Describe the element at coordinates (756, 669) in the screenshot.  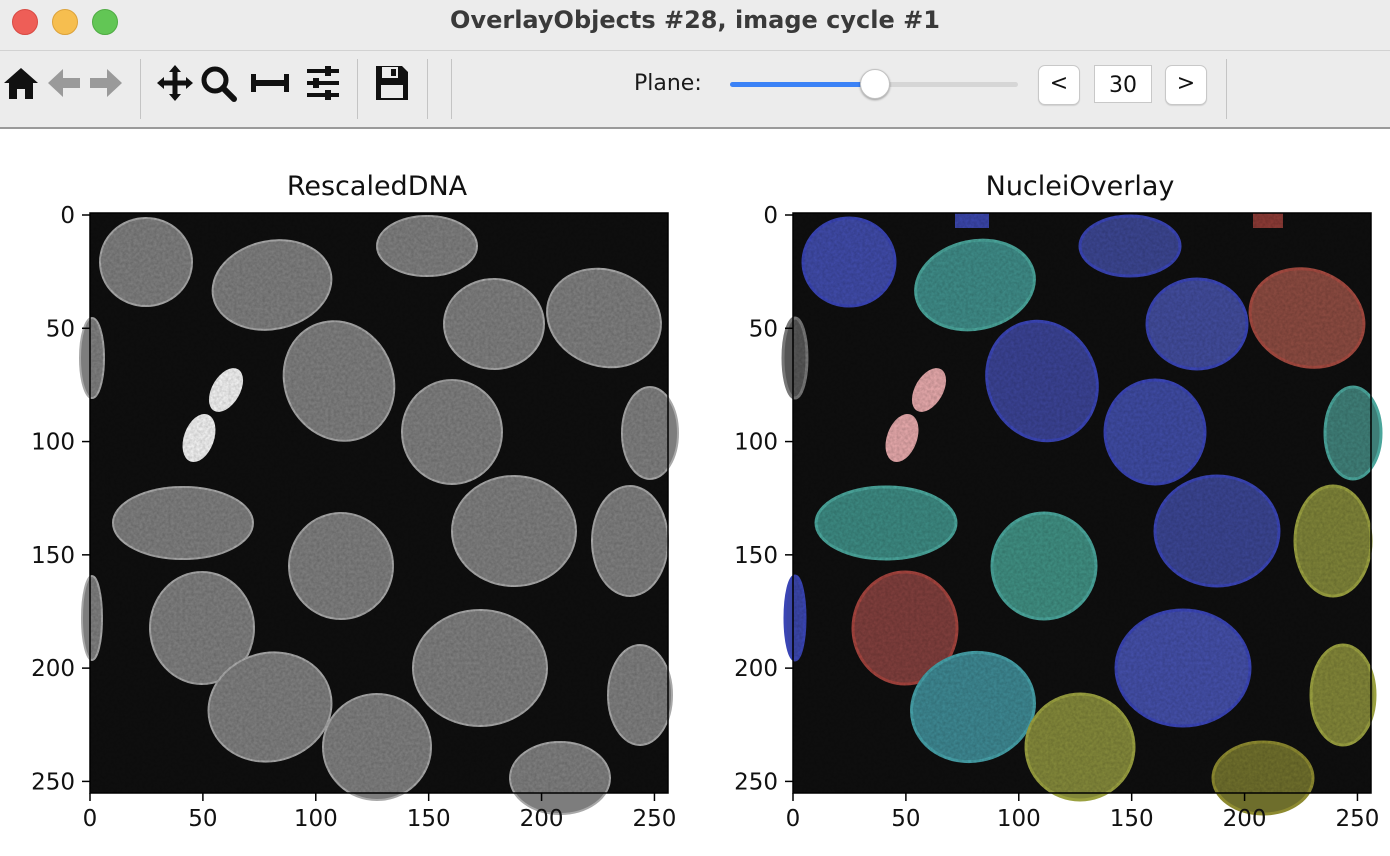
I see `nuclei-overlay-y-tick-label: 200` at that location.